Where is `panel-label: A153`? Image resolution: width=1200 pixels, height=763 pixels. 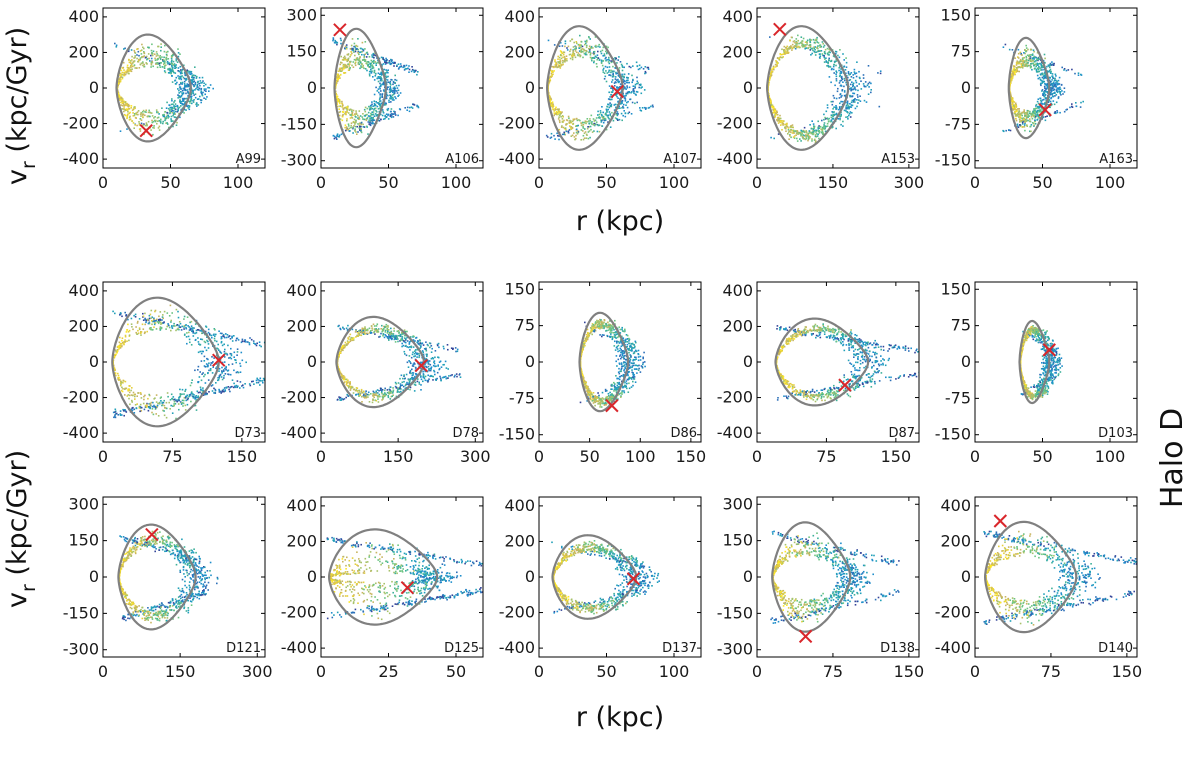 panel-label: A153 is located at coordinates (898, 159).